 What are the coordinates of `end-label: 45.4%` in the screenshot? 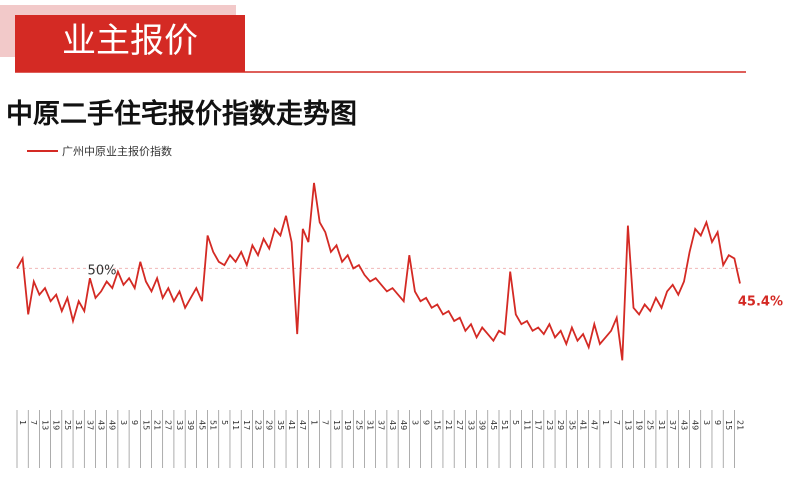 It's located at (760, 301).